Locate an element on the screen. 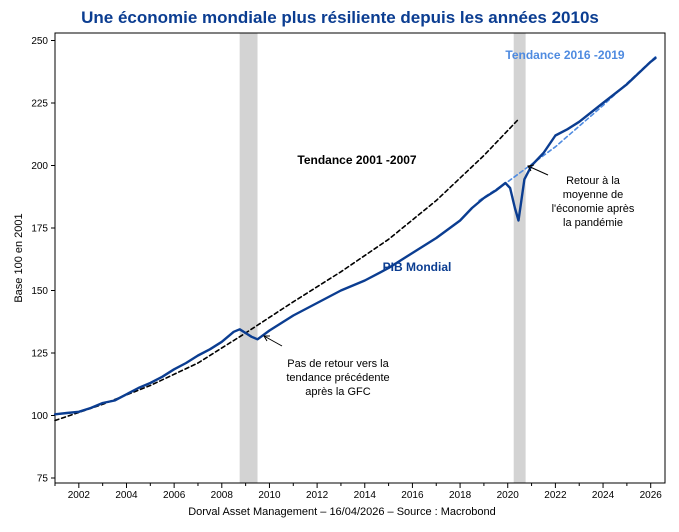 The width and height of the screenshot is (679, 532). x-tick-label: 2004 is located at coordinates (126, 495).